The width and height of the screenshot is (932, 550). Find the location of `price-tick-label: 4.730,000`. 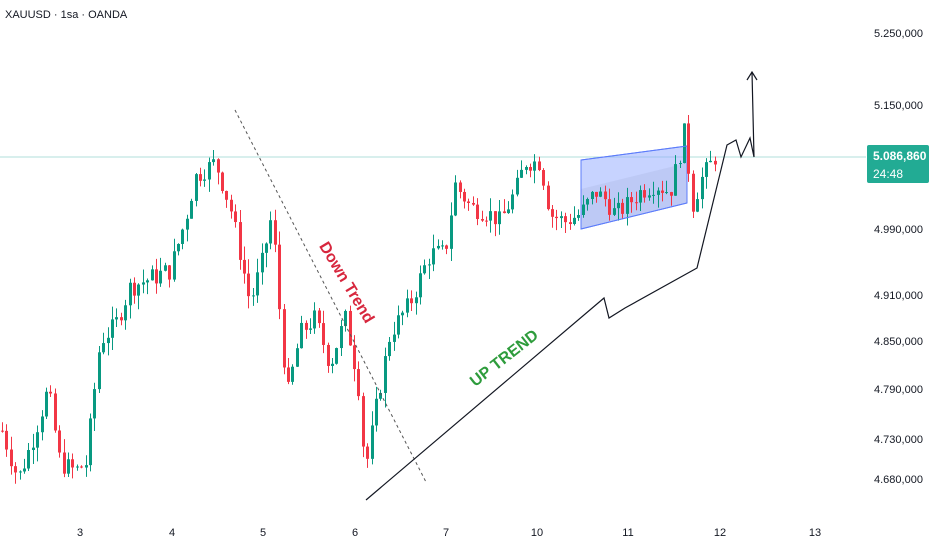

price-tick-label: 4.730,000 is located at coordinates (898, 440).